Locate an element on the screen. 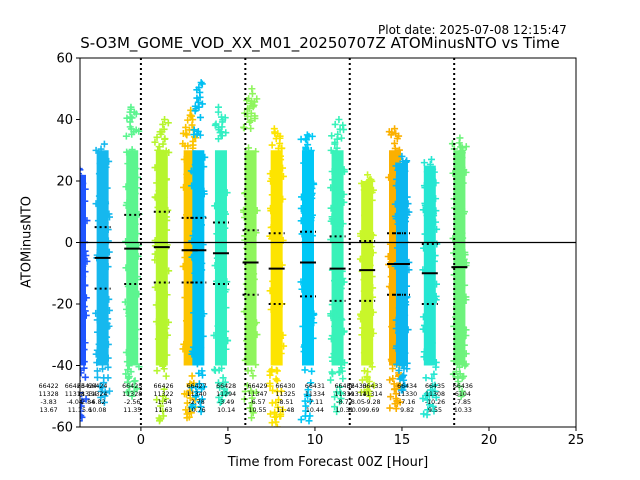 This screenshot has width=640, height=480. x-tick-label: 25 is located at coordinates (576, 440).